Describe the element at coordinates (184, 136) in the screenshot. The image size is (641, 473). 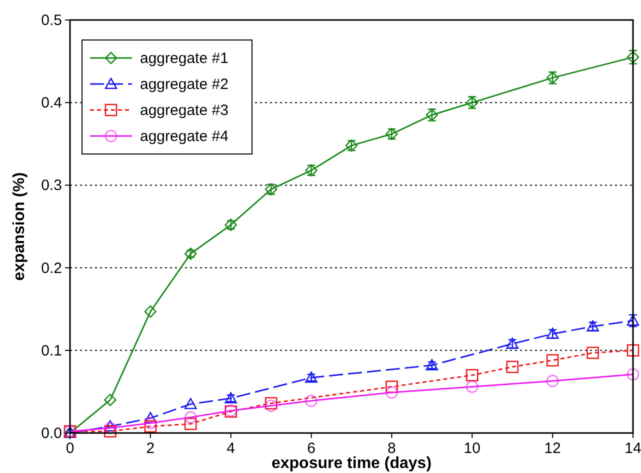
I see `legend-label: aggregate #4` at that location.